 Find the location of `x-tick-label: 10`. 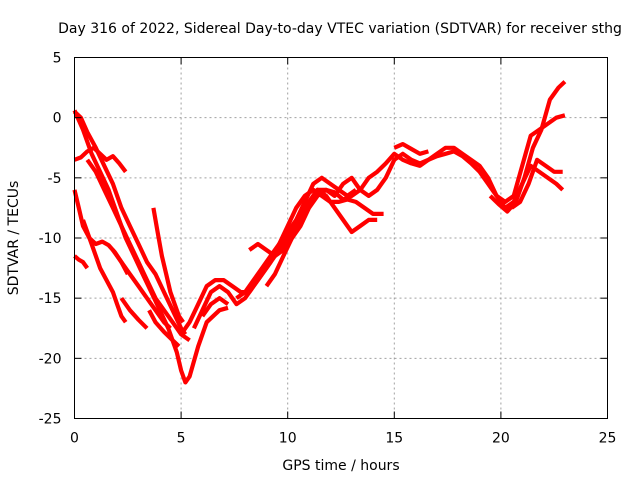

x-tick-label: 10 is located at coordinates (288, 439).